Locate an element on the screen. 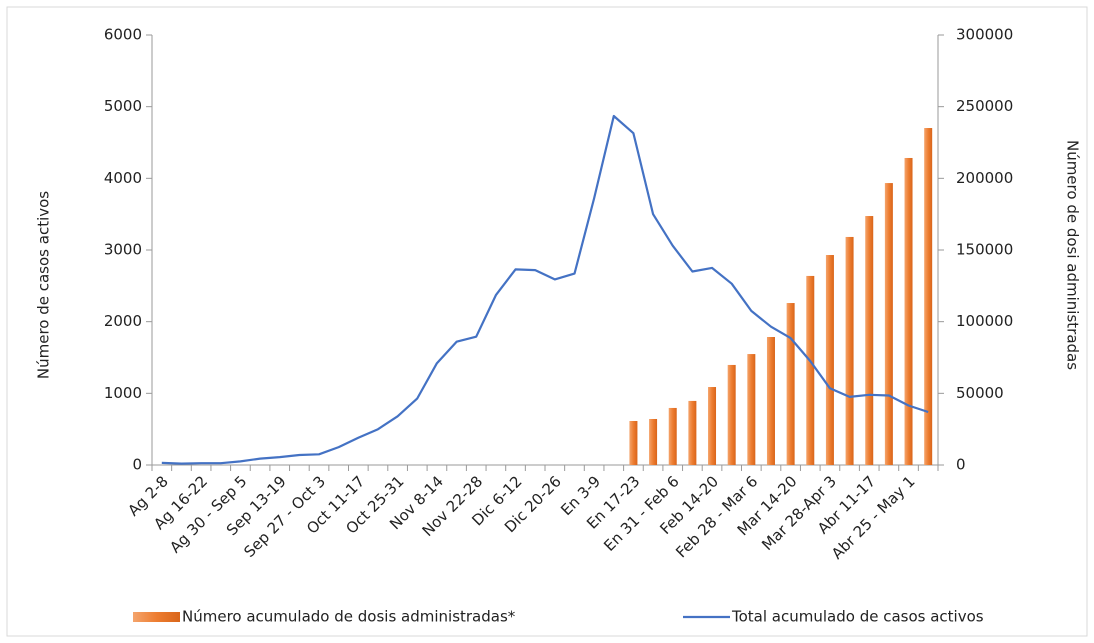 This screenshot has width=1094, height=643. y2-tick-label: 200000 is located at coordinates (984, 178).